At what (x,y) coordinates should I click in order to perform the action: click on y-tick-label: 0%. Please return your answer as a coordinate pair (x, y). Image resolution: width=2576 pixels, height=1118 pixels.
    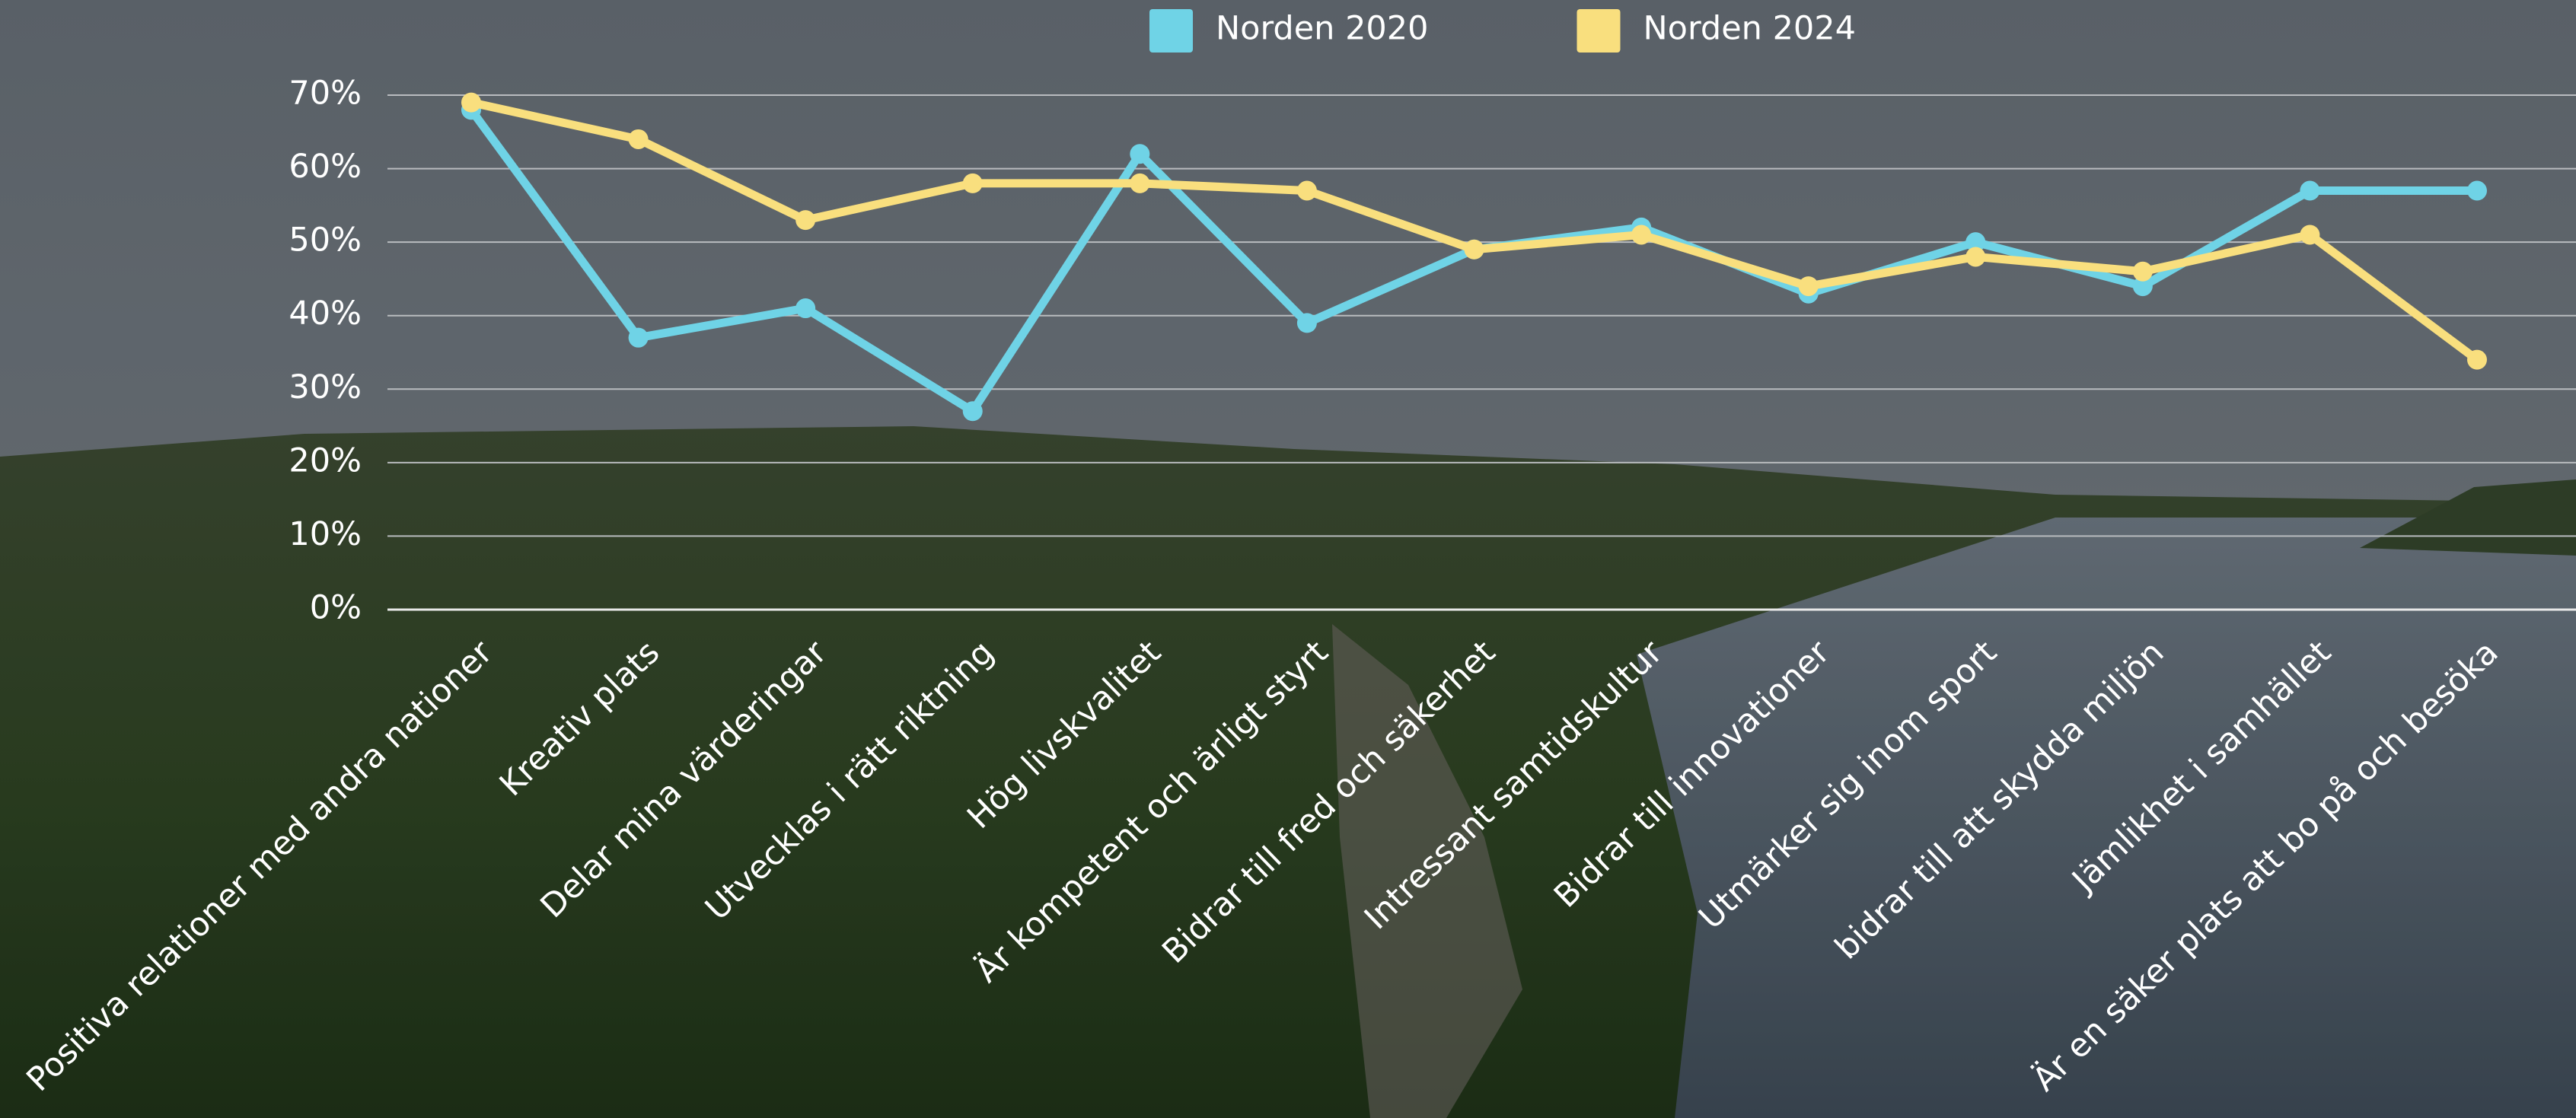
    Looking at the image, I should click on (336, 608).